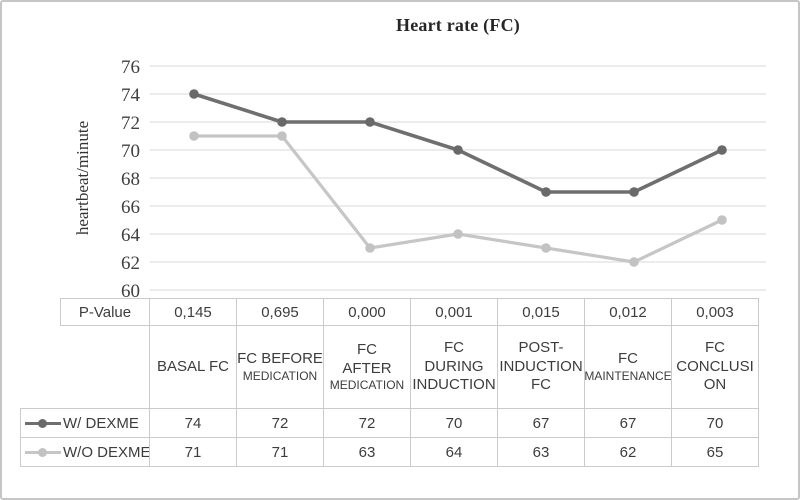  I want to click on category-cell: BASAL FC, so click(193, 367).